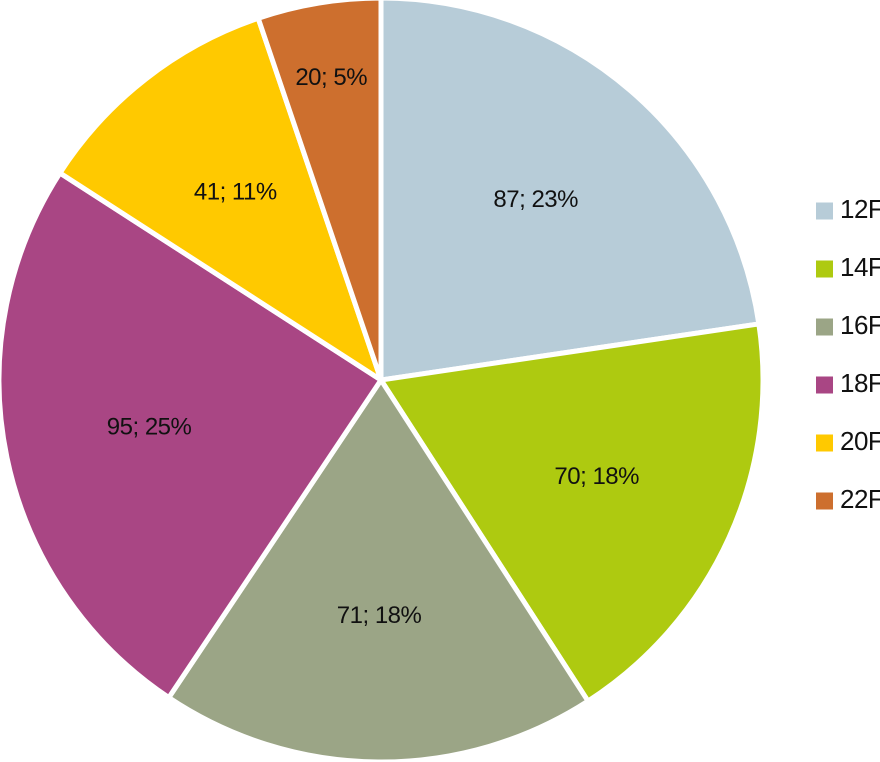  I want to click on legend-swatch-12f, so click(824, 211).